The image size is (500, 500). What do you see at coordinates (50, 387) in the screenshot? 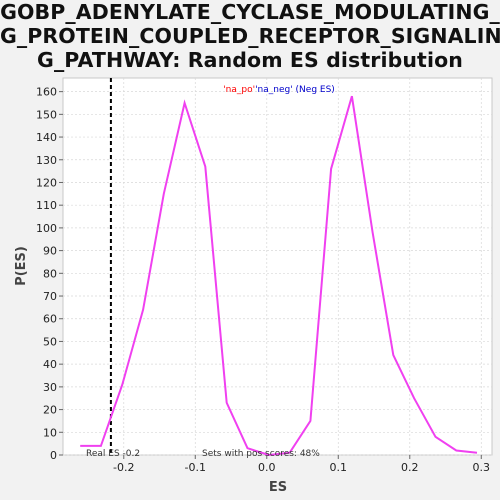
I see `y-tick-label: 30` at bounding box center [50, 387].